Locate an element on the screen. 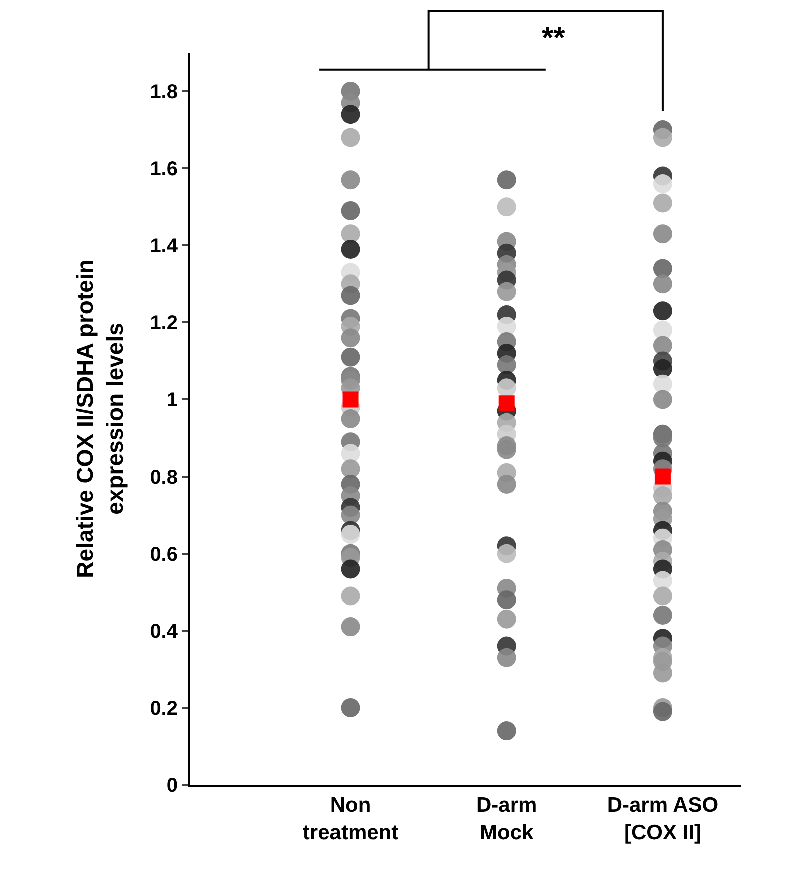  y-tick-label: 0.4 is located at coordinates (164, 631).